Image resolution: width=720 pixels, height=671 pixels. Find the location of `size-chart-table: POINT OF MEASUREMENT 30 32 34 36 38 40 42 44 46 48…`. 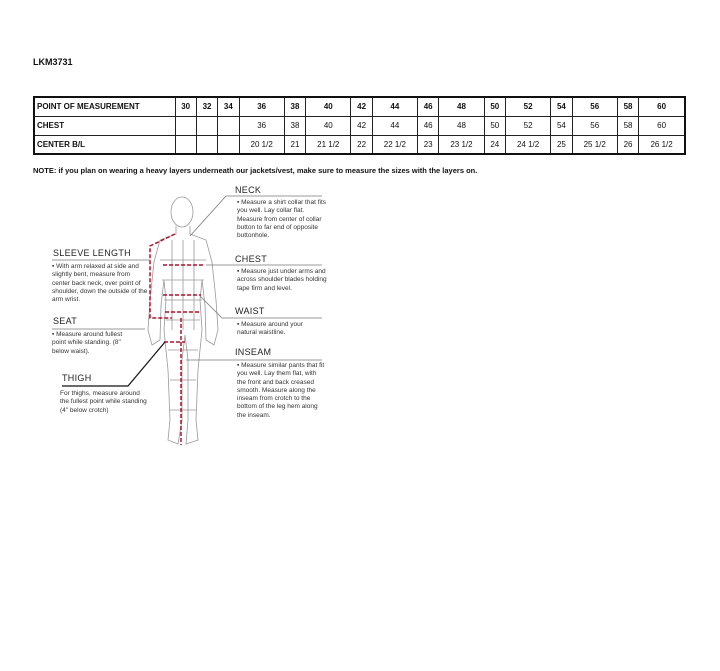

size-chart-table: POINT OF MEASUREMENT 30 32 34 36 38 40 42 44 46 48… is located at coordinates (359, 125).